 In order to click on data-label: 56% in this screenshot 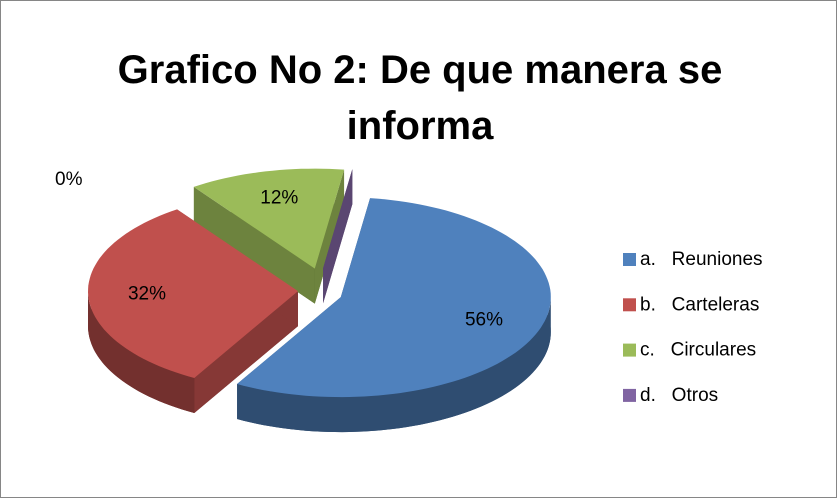, I will do `click(484, 319)`.